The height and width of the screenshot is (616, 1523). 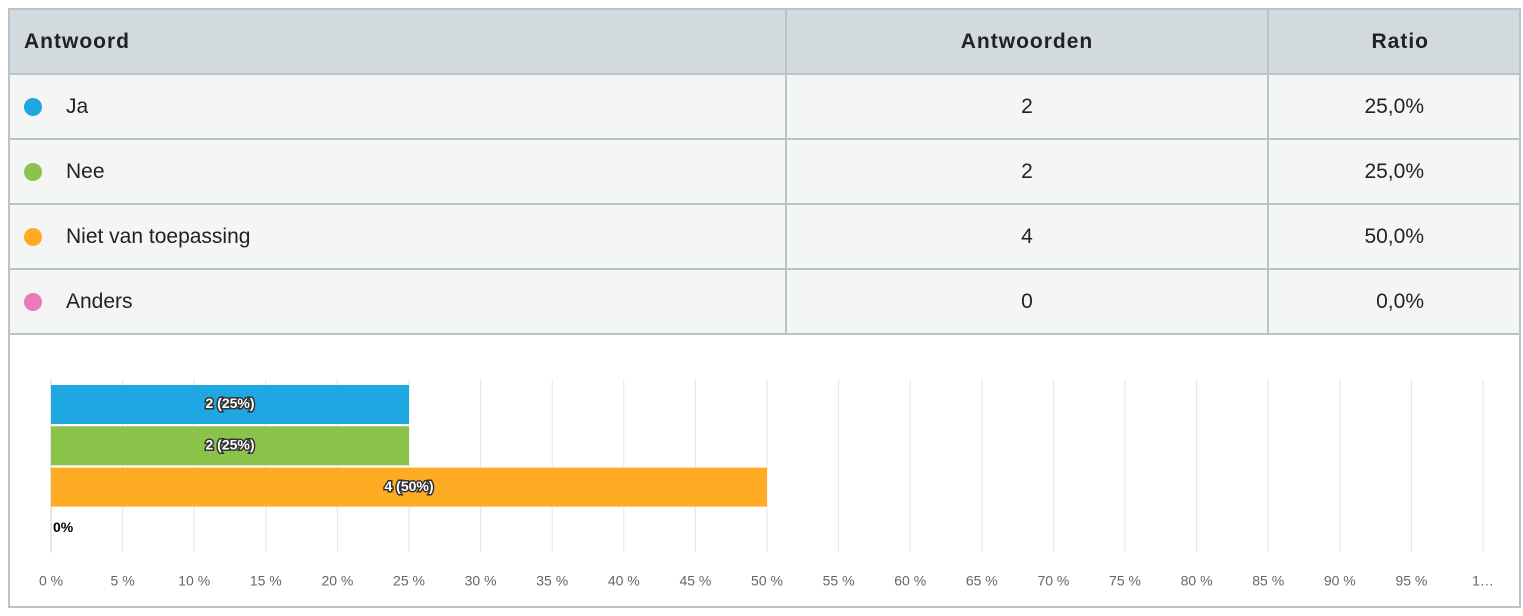 I want to click on table-row: Nee 2 25,0%, so click(x=764, y=171).